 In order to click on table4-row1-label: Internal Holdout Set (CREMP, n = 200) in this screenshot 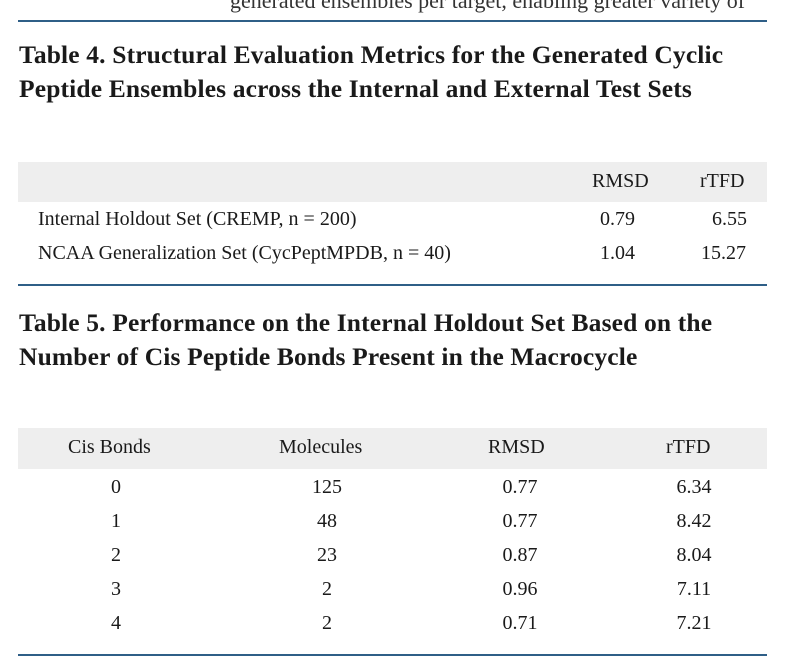, I will do `click(197, 219)`.